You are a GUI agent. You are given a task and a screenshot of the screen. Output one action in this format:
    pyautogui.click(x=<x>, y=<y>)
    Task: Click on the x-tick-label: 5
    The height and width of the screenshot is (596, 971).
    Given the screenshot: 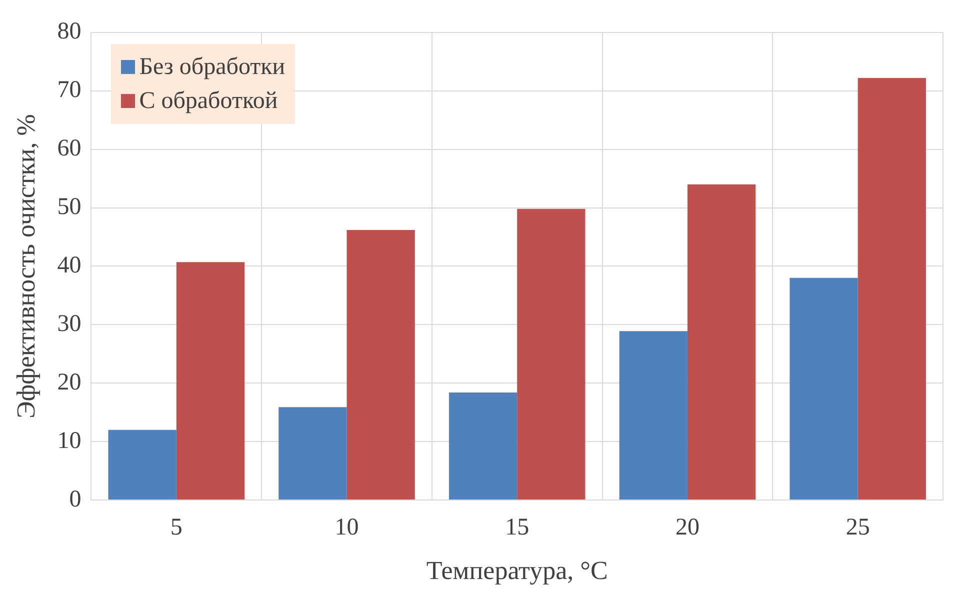 What is the action you would take?
    pyautogui.click(x=176, y=527)
    